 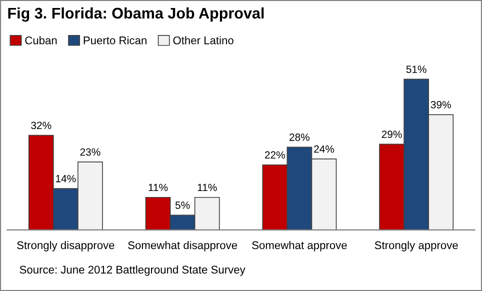 What do you see at coordinates (274, 155) in the screenshot?
I see `data-label: 22%` at bounding box center [274, 155].